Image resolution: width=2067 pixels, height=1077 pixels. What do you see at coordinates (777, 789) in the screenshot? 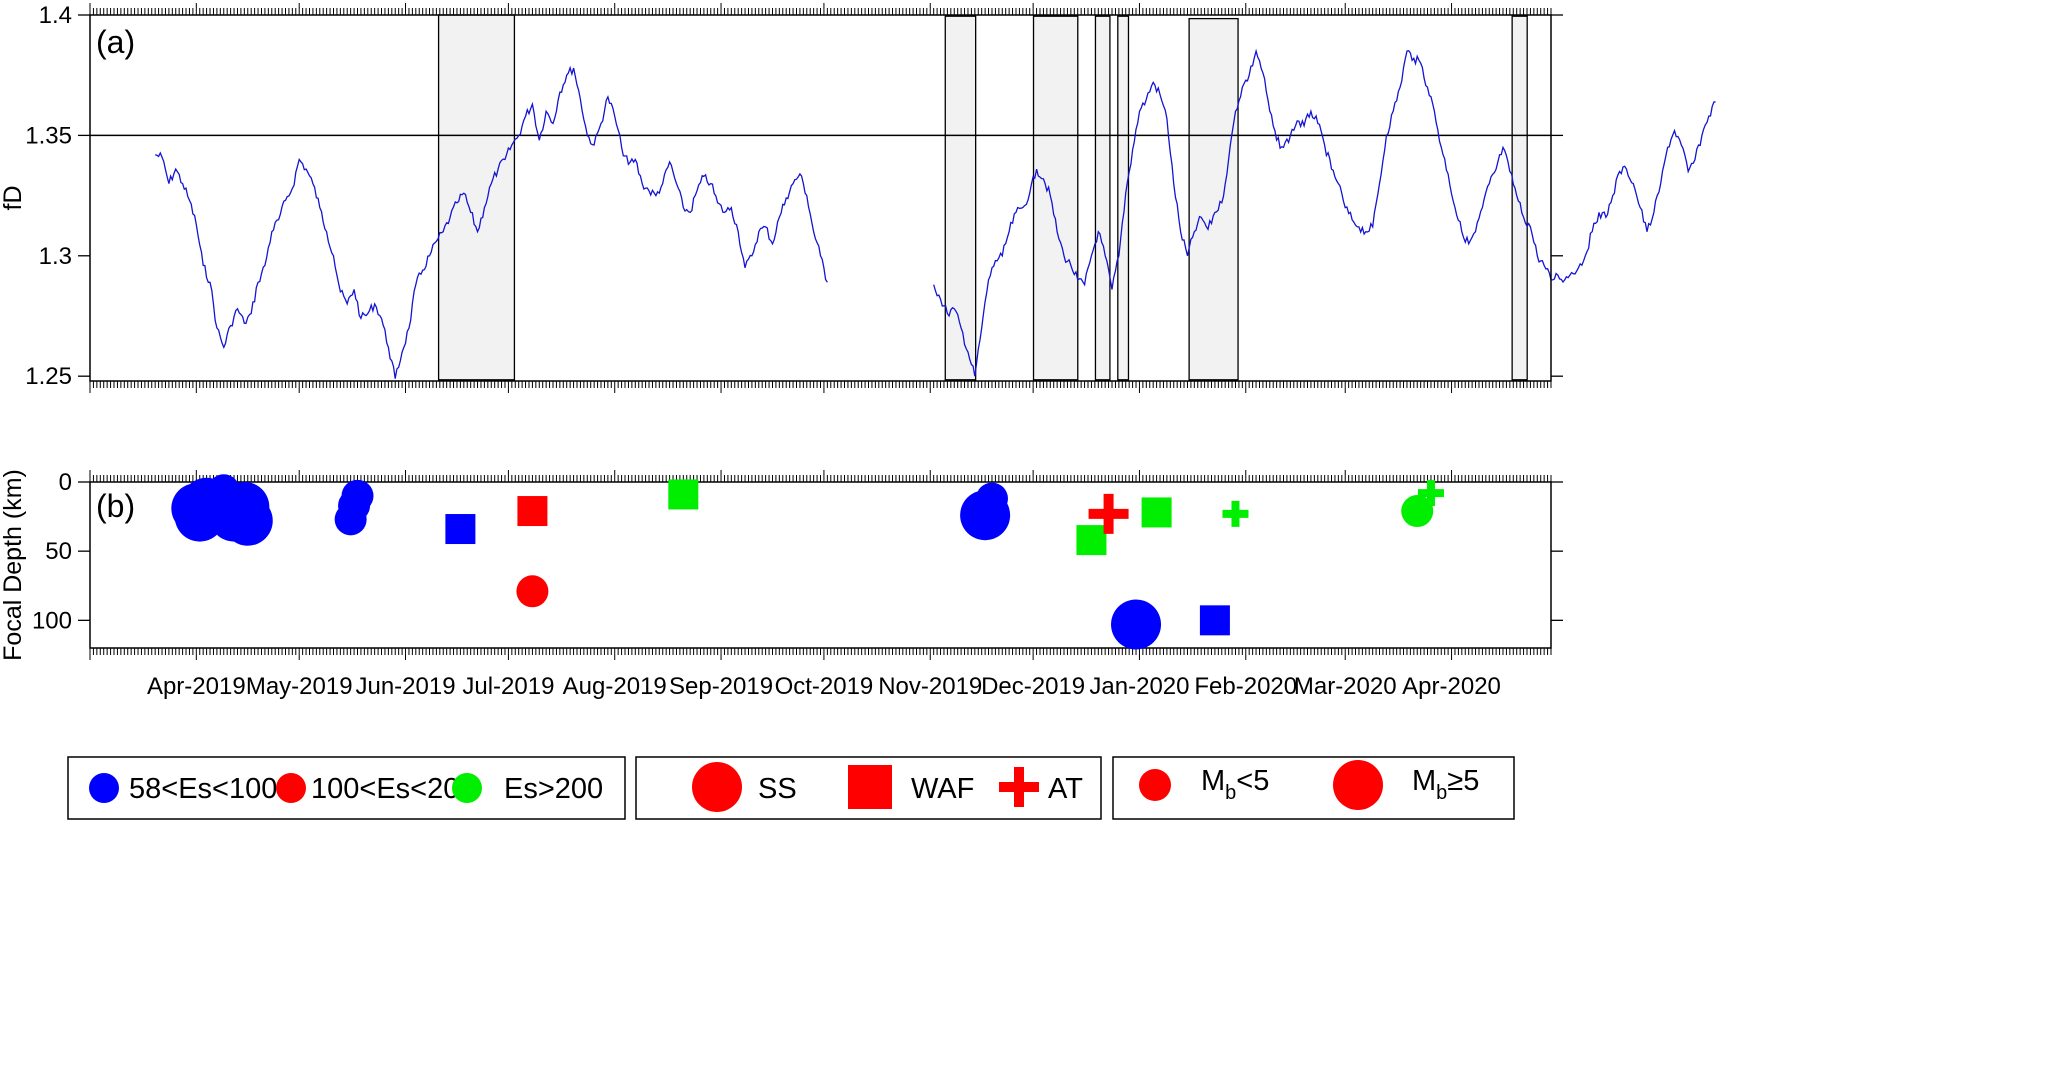
I see `legend-mechanism-label: SS` at bounding box center [777, 789].